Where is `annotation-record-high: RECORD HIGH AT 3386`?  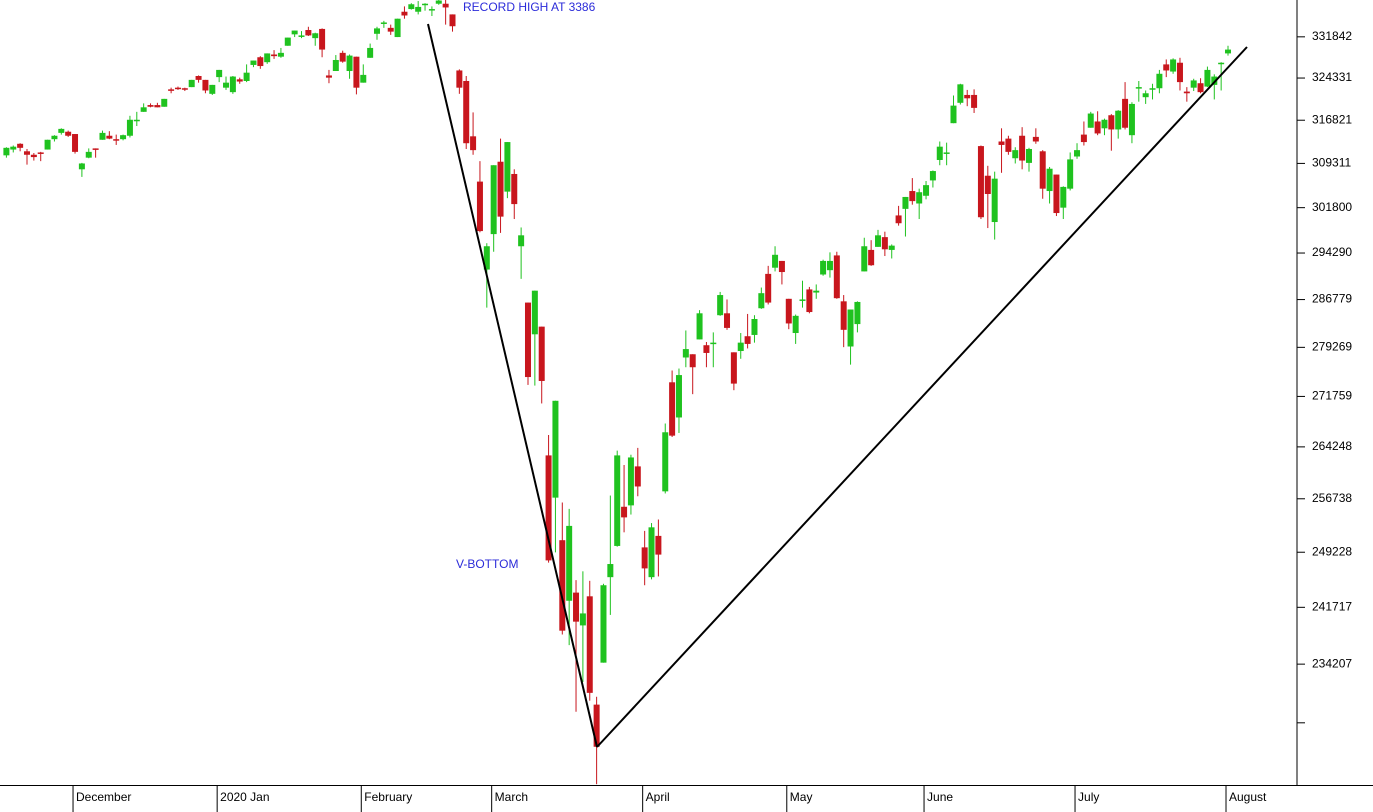 annotation-record-high: RECORD HIGH AT 3386 is located at coordinates (529, 7).